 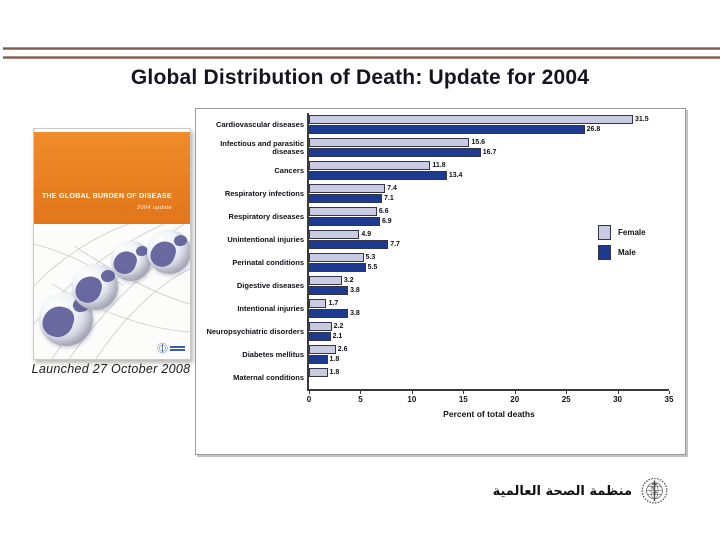 I want to click on x-tick-label: 10, so click(x=412, y=399).